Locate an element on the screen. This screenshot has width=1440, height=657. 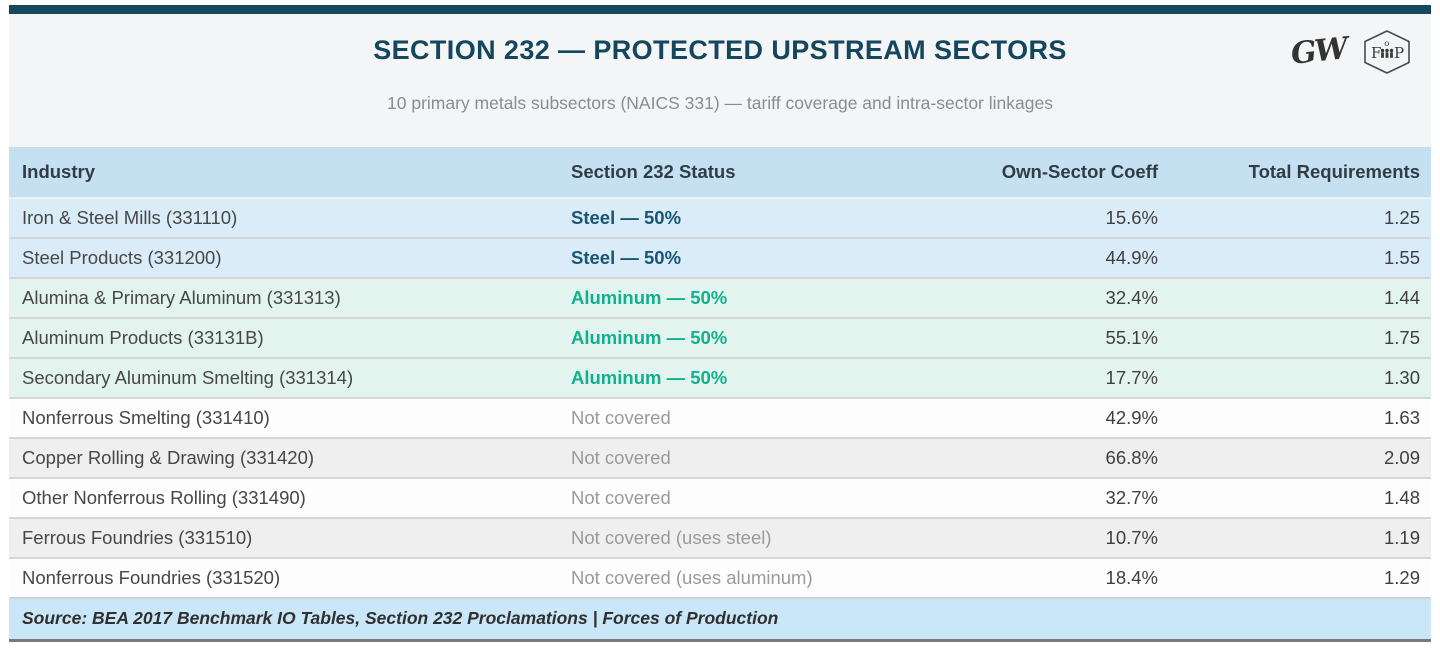
industry-cell: Nonferrous Foundries (331520) is located at coordinates (290, 577).